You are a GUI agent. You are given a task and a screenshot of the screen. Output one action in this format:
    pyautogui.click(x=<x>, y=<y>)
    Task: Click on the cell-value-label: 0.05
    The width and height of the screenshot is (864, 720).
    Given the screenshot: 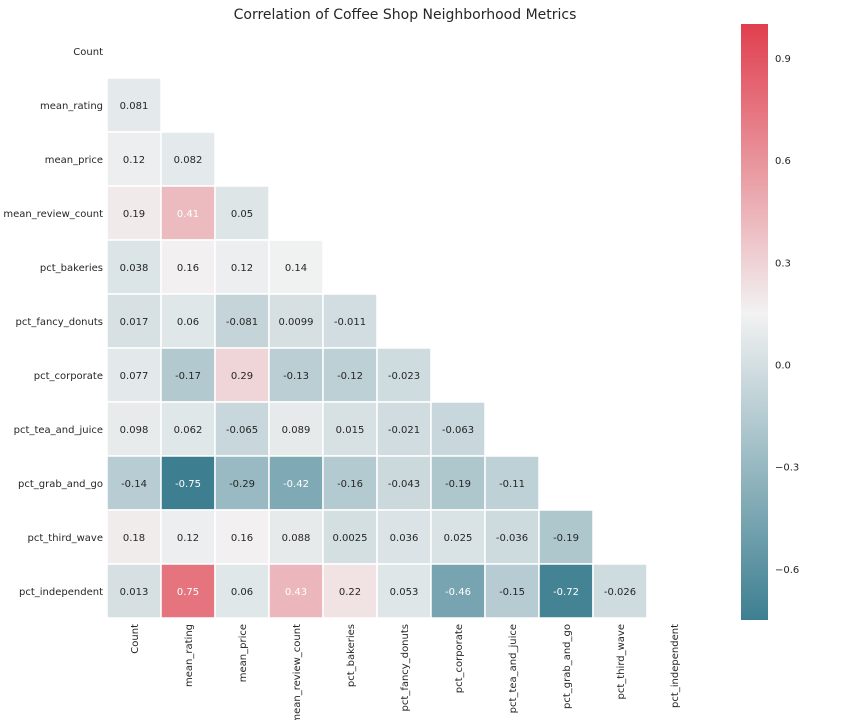 What is the action you would take?
    pyautogui.click(x=242, y=214)
    